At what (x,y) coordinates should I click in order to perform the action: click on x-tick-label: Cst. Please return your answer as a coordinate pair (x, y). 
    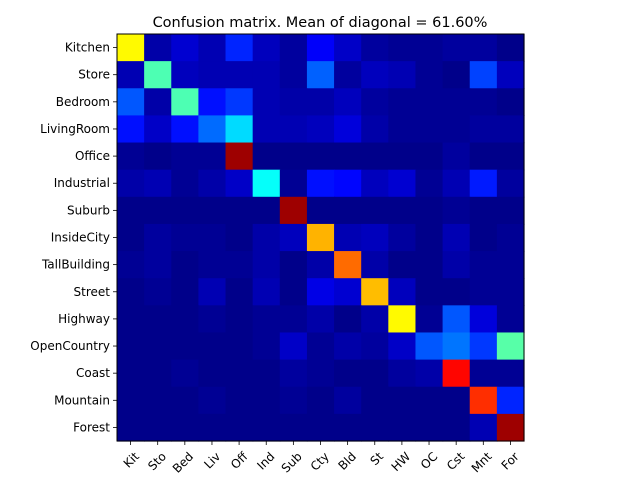
    Looking at the image, I should click on (456, 461).